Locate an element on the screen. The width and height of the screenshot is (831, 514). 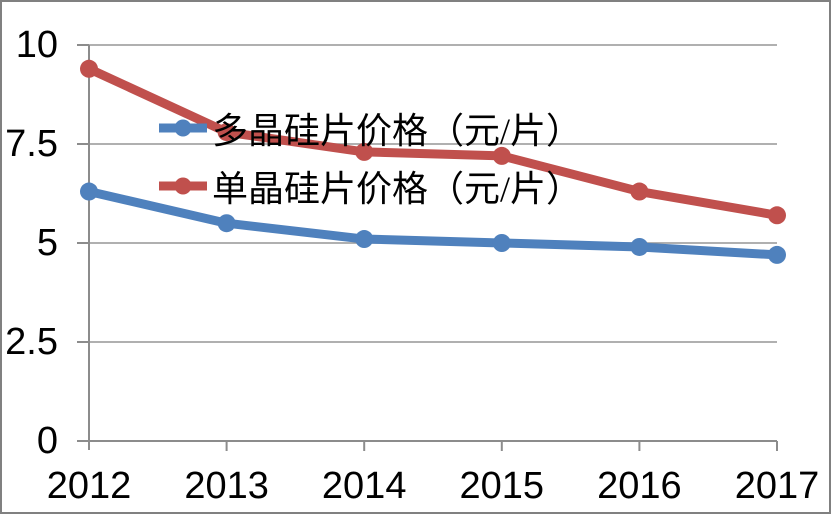
data-point-1-2016 is located at coordinates (639, 191).